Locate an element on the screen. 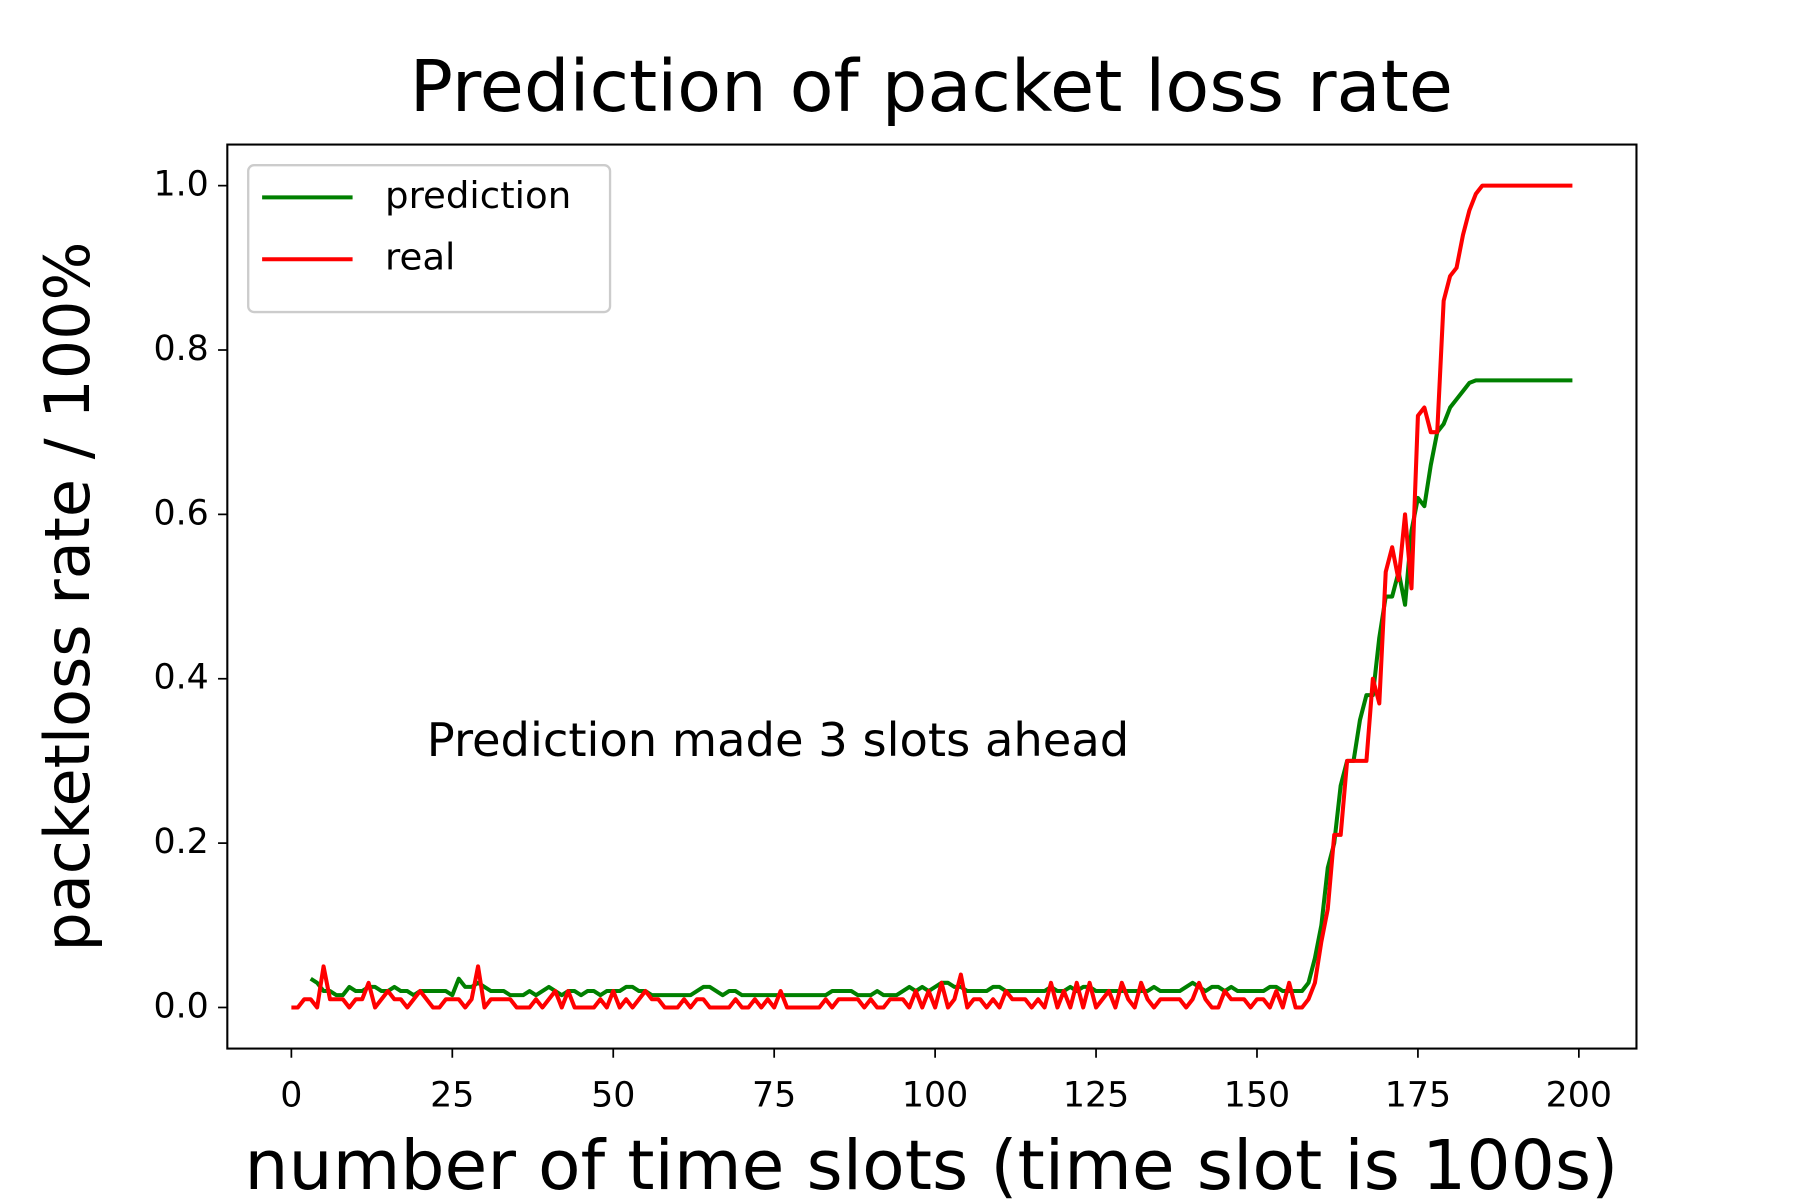 The image size is (1800, 1200). x-tick-label: 50 is located at coordinates (613, 1096).